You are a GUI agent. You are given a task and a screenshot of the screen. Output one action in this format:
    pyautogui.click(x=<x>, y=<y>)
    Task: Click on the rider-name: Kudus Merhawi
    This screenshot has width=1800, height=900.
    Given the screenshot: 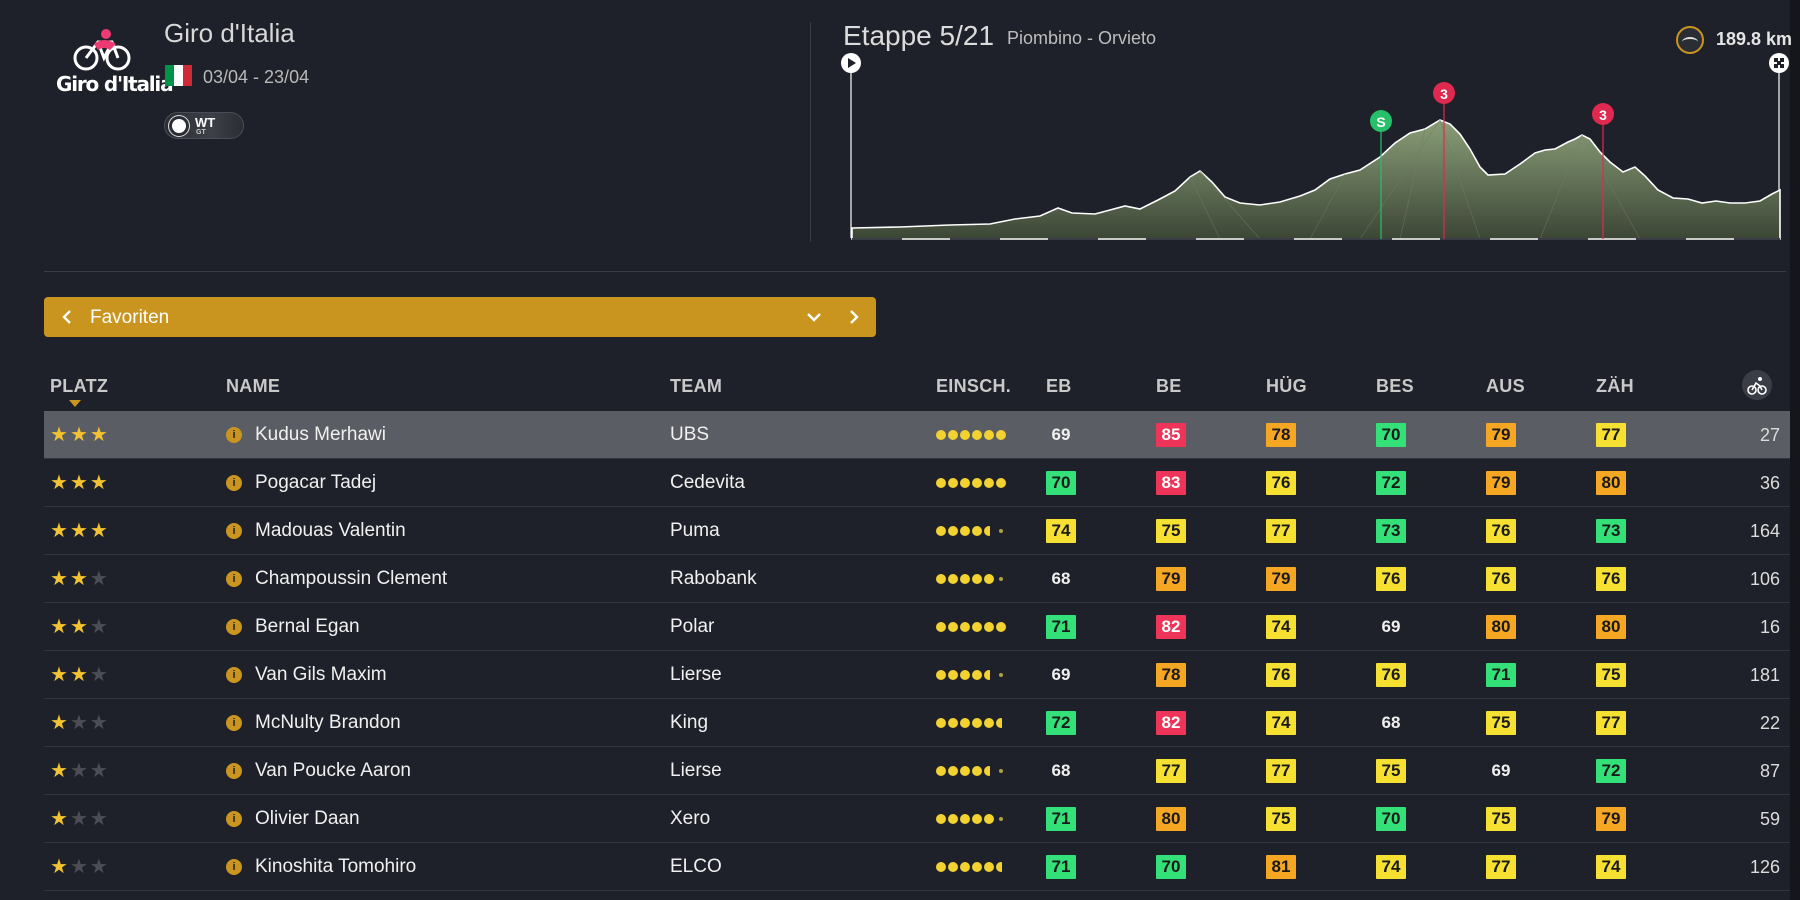 What is the action you would take?
    pyautogui.click(x=320, y=434)
    